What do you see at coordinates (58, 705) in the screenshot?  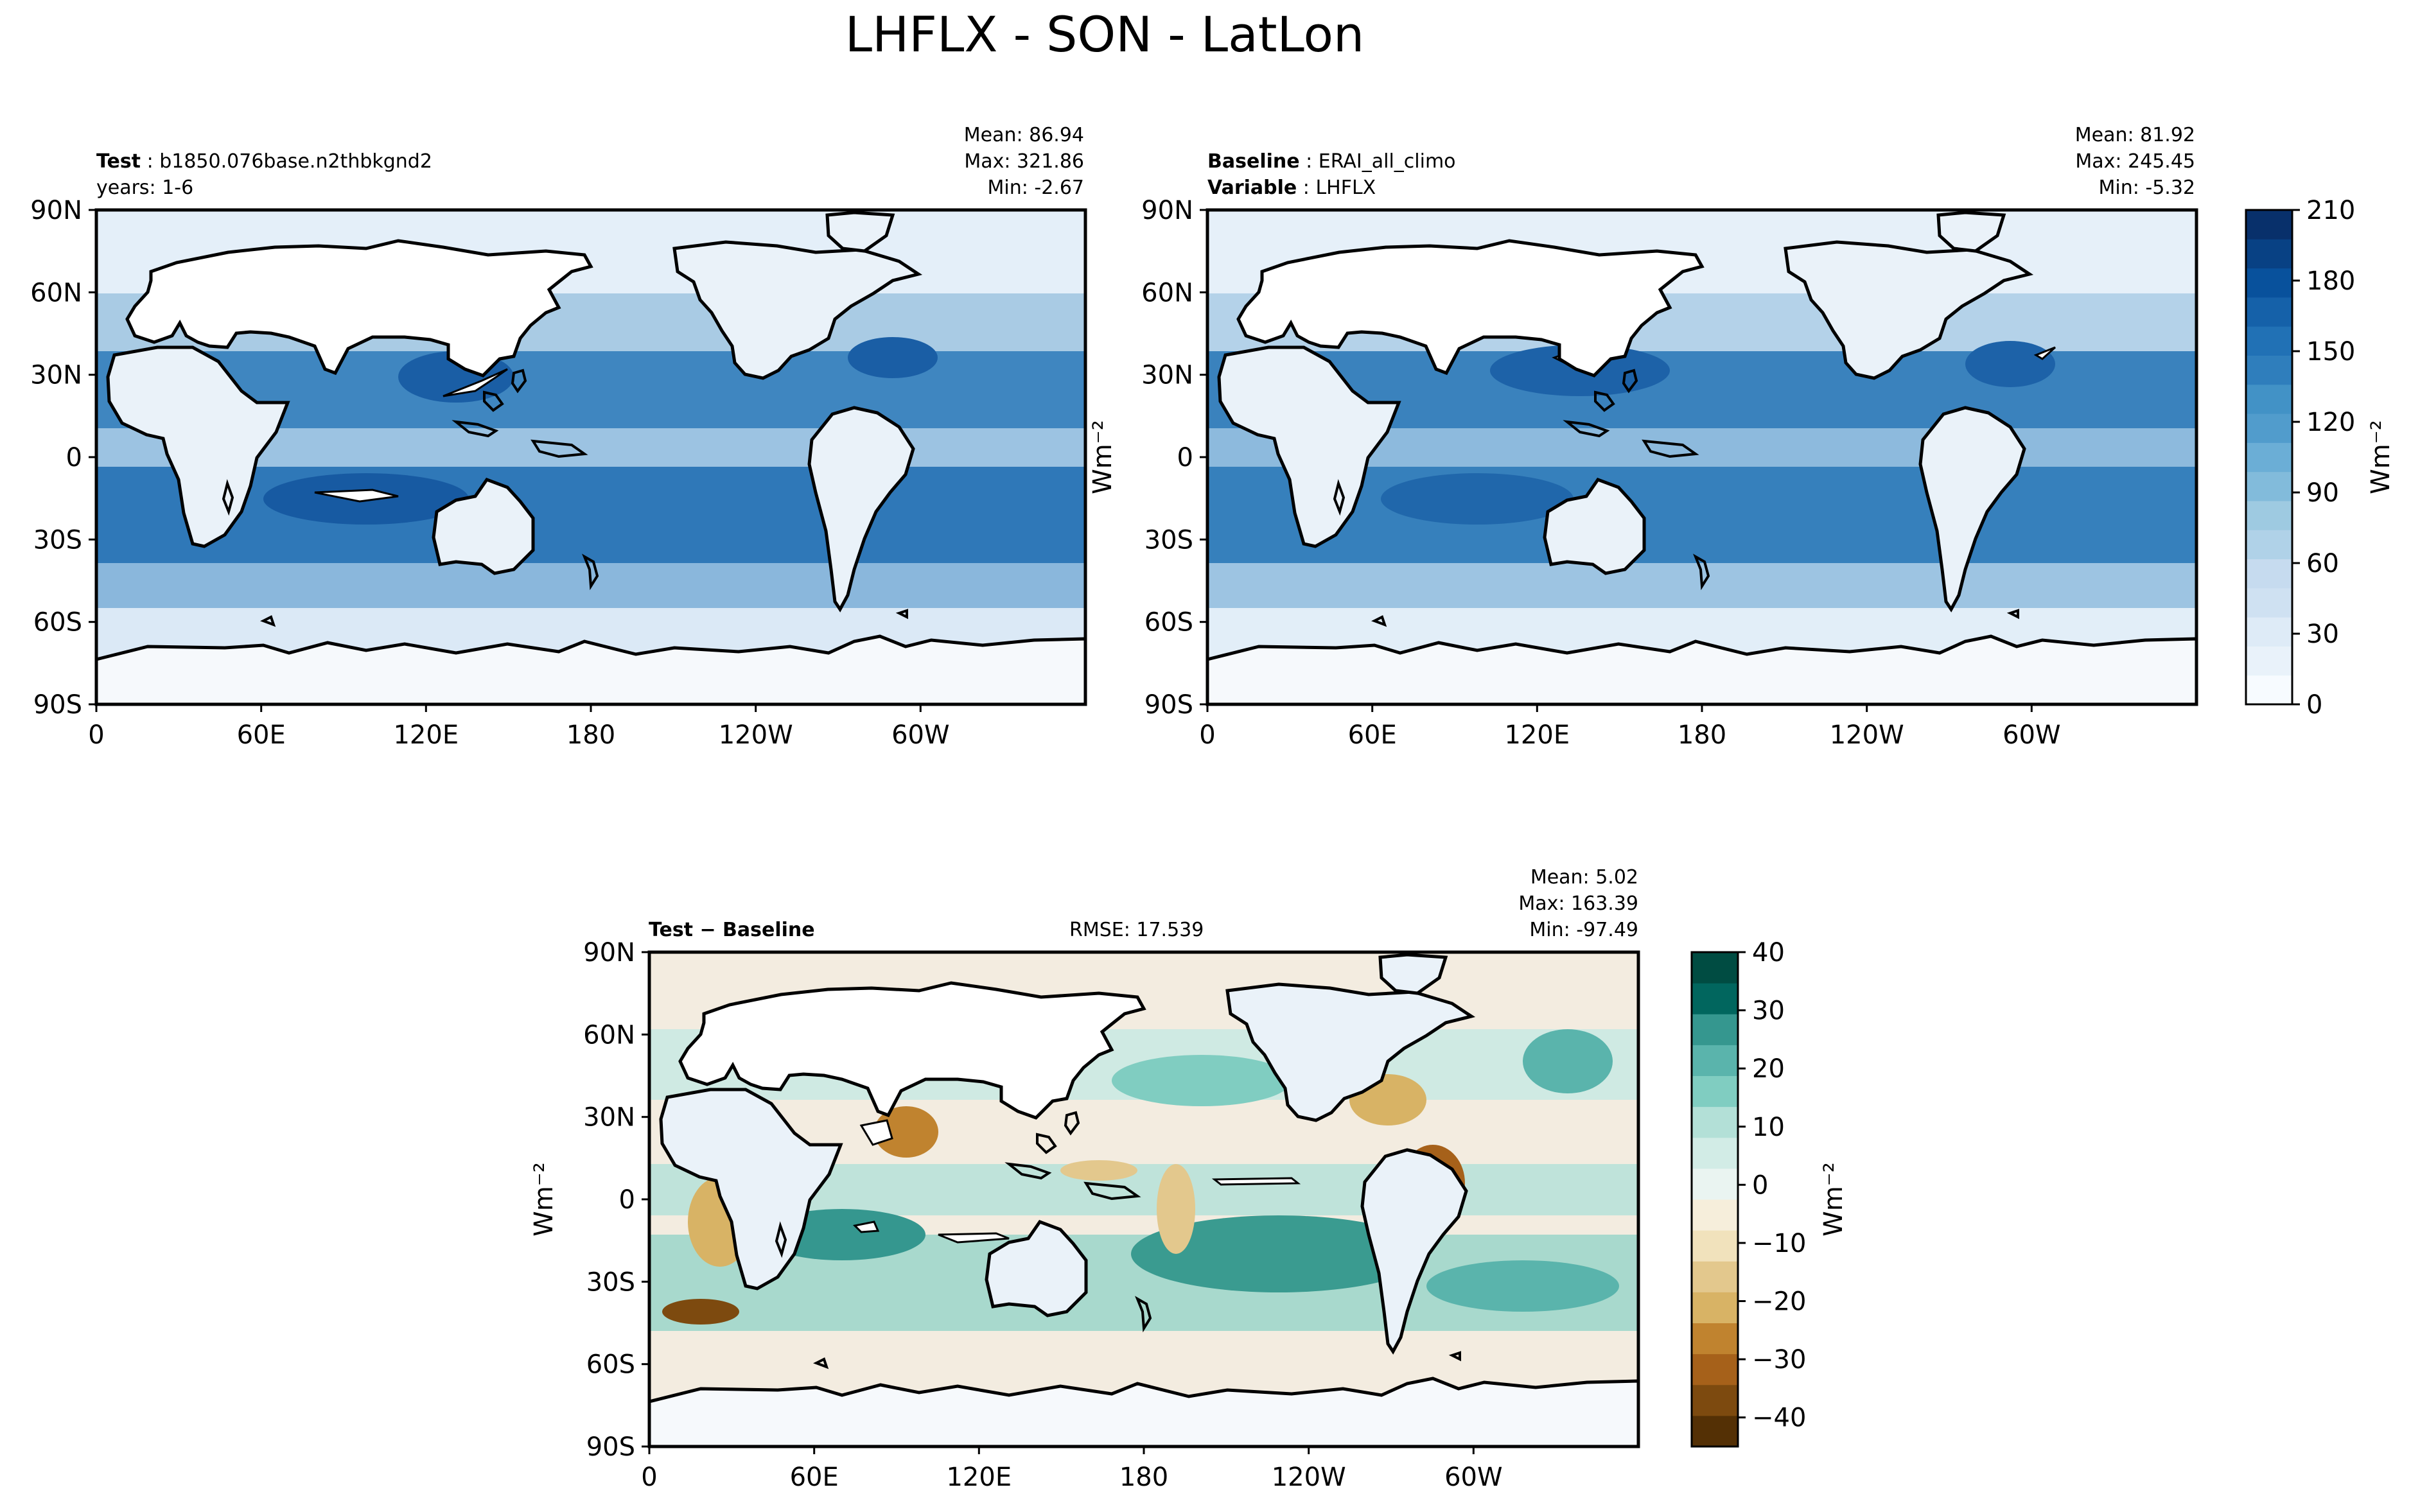 I see `test-lat-tick-label: 90S` at bounding box center [58, 705].